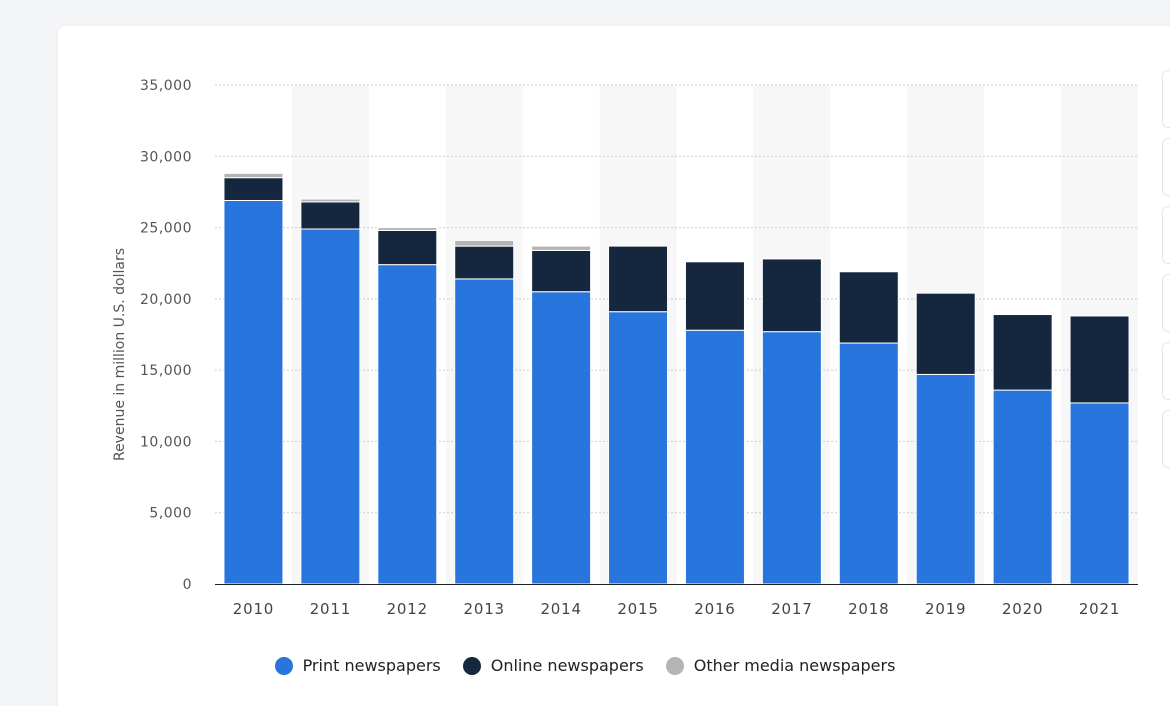 Image resolution: width=1170 pixels, height=706 pixels. What do you see at coordinates (166, 229) in the screenshot?
I see `y-tick-label: 25,000` at bounding box center [166, 229].